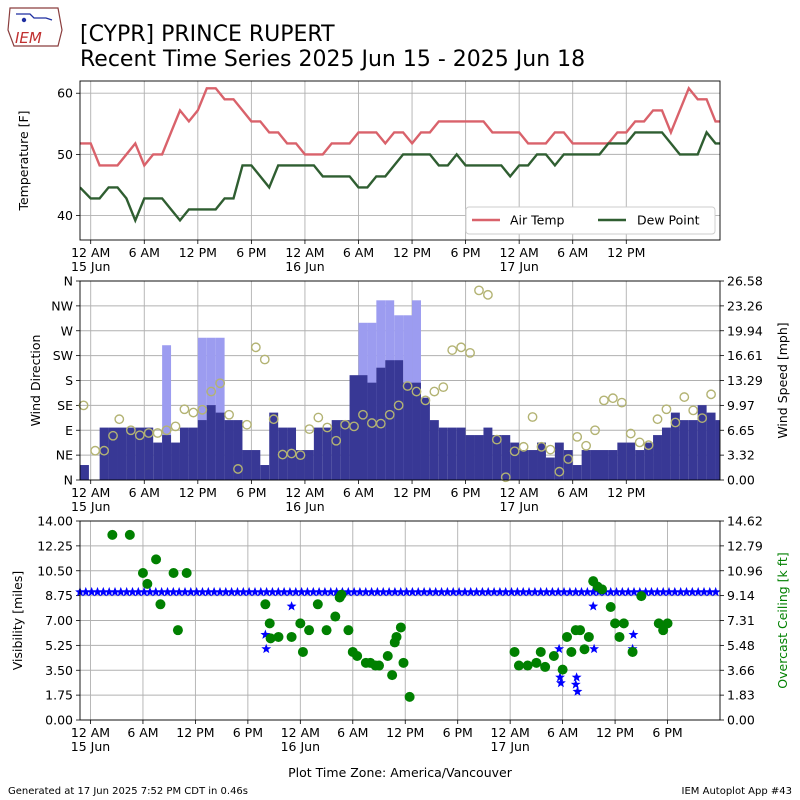 The height and width of the screenshot is (800, 800). I want to click on y-tick-label-direction: SW, so click(63, 355).